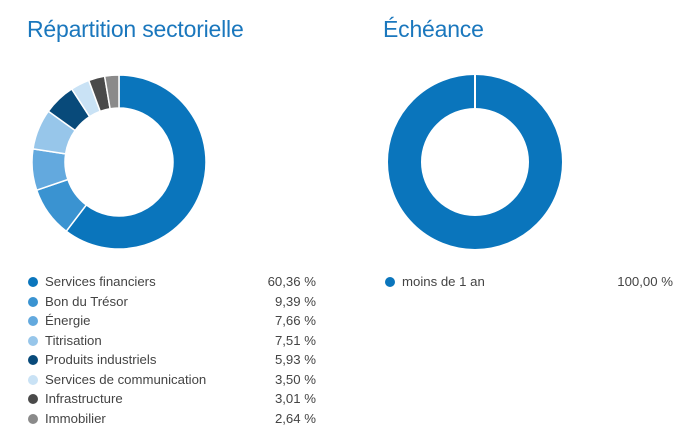 The width and height of the screenshot is (678, 448). I want to click on legend-value: 7,51 %, so click(295, 340).